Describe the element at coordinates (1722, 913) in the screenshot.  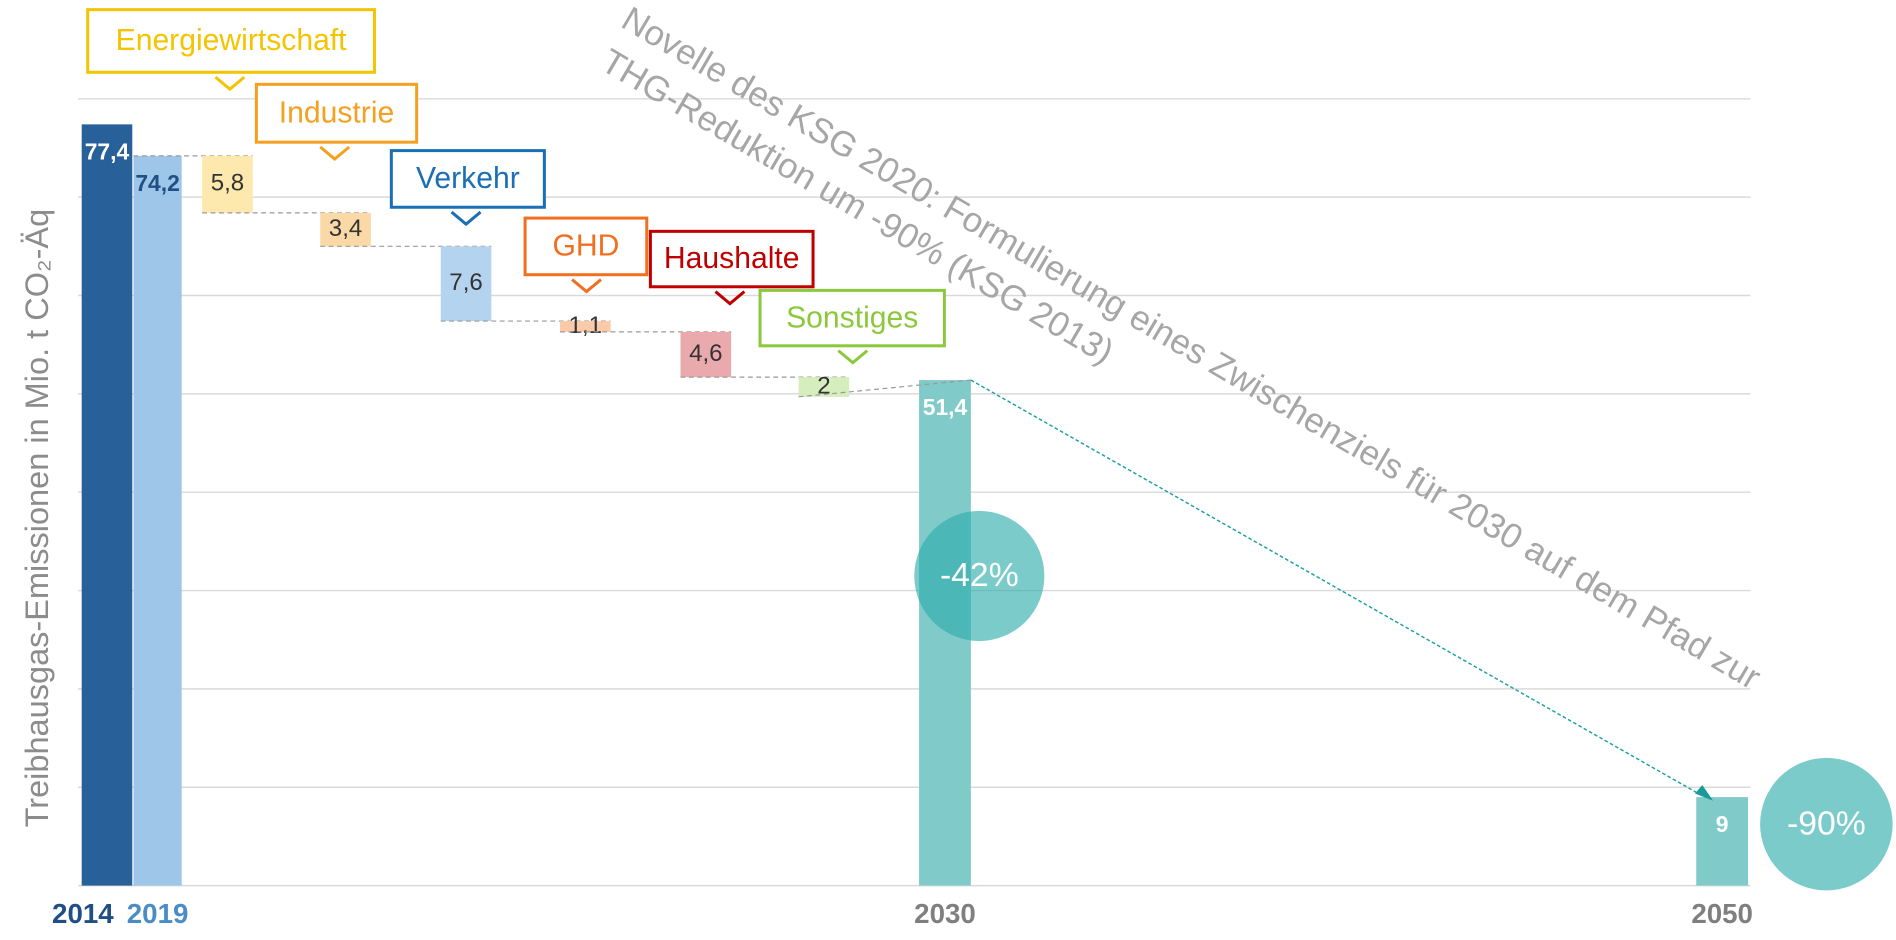
I see `x-tick-label: 2050` at that location.